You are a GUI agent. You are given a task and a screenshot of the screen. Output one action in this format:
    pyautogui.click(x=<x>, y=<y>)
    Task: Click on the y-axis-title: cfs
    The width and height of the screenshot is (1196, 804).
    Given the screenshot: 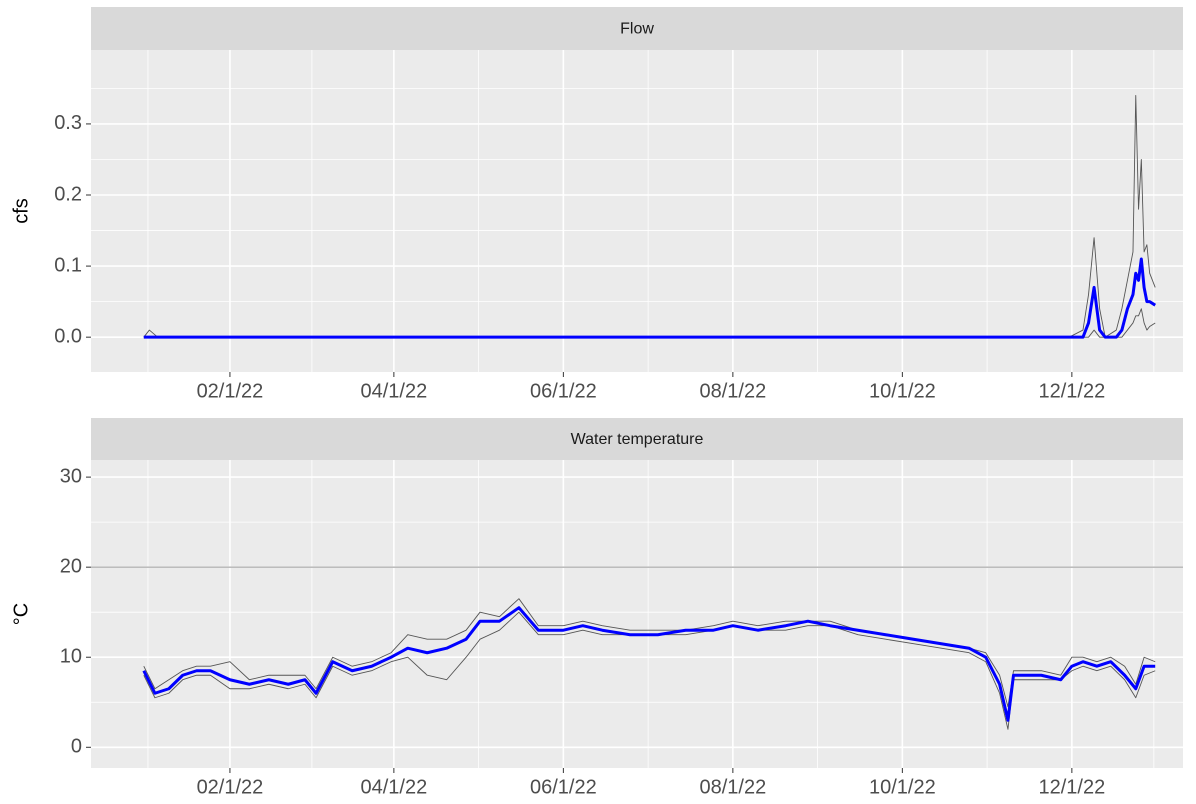 What is the action you would take?
    pyautogui.click(x=21, y=211)
    